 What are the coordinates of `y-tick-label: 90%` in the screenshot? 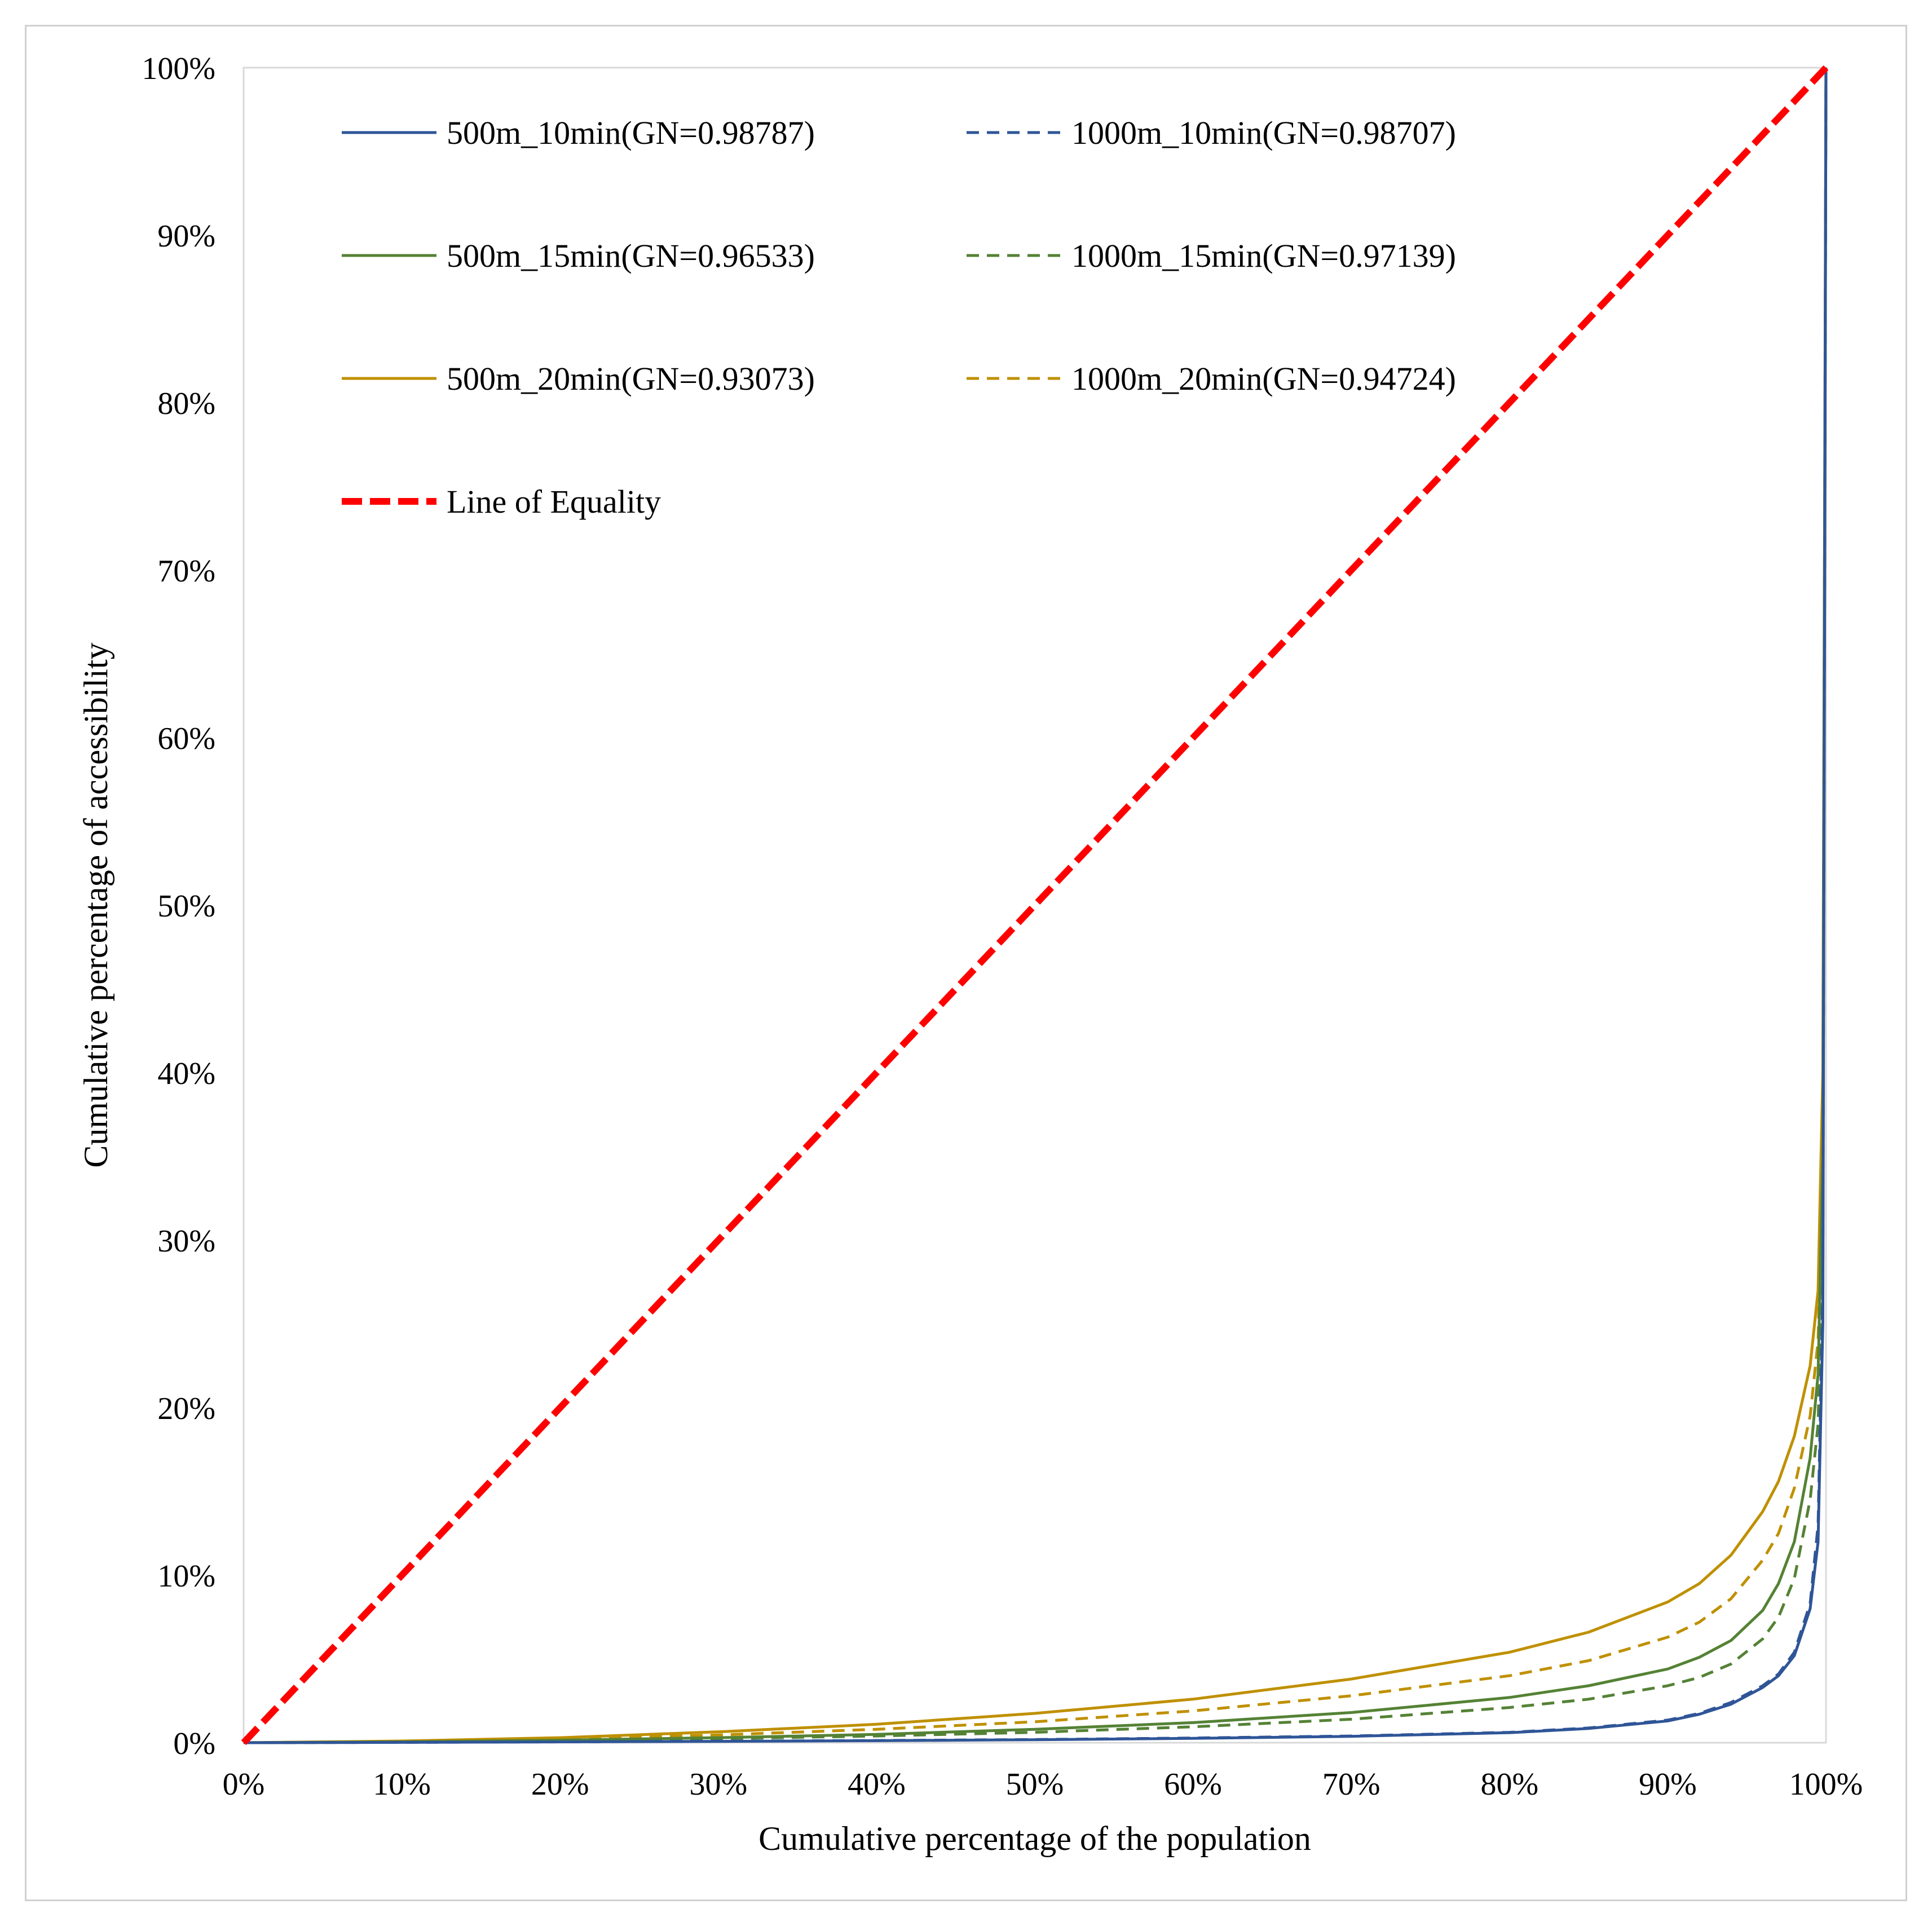 It's located at (186, 237).